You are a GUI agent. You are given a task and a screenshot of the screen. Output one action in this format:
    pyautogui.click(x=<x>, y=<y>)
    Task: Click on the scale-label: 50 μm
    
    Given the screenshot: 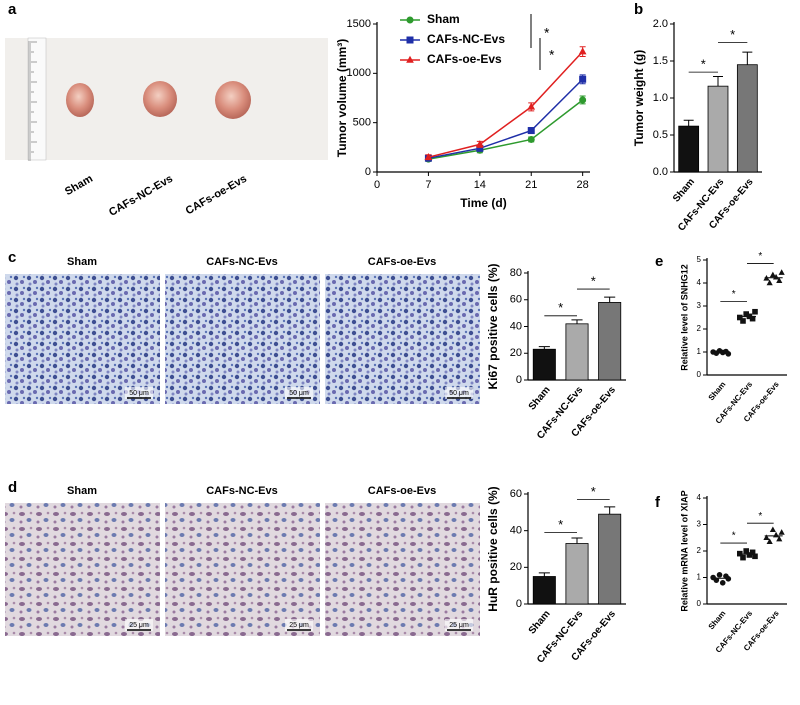 What is the action you would take?
    pyautogui.click(x=139, y=393)
    